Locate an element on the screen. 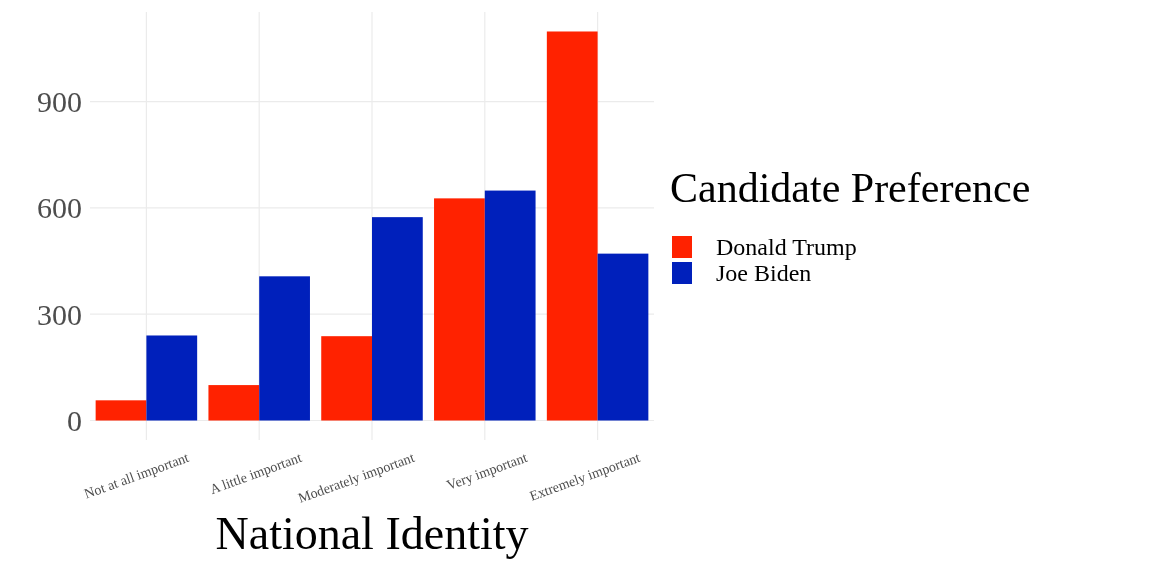  legend-title: Candidate Preference is located at coordinates (850, 188).